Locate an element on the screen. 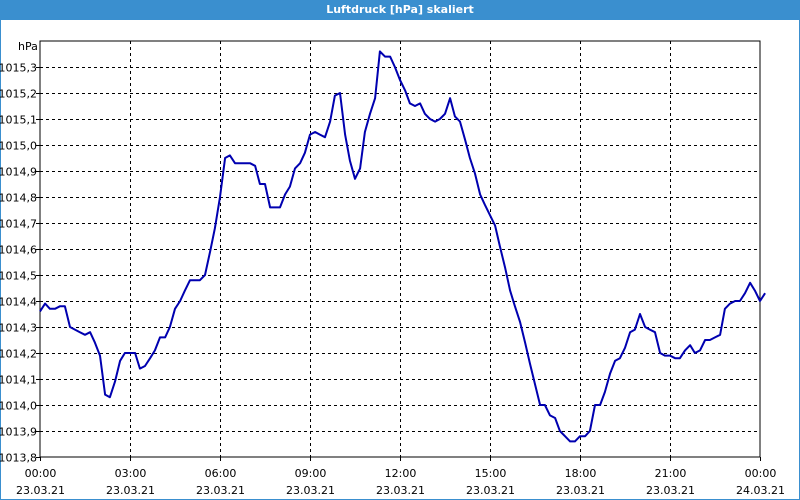 This screenshot has height=500, width=800. y-tick-label: 1015,0 is located at coordinates (18, 146).